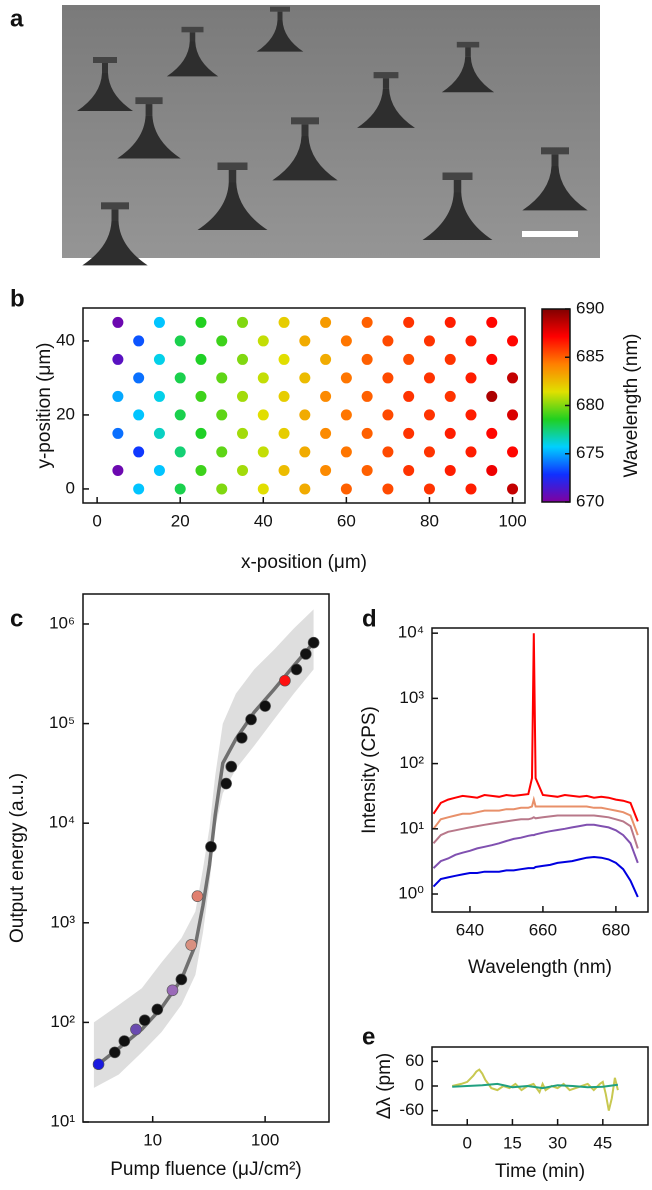 The image size is (652, 1190). I want to click on y-axis-title: Intensity (CPS), so click(369, 770).